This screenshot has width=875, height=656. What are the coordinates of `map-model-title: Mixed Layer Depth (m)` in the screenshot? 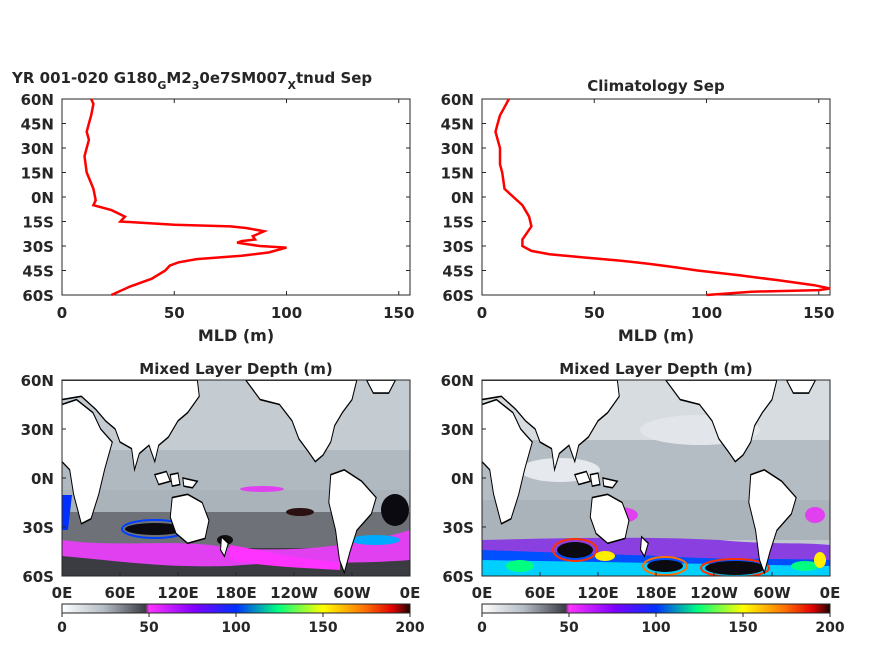 It's located at (235, 369).